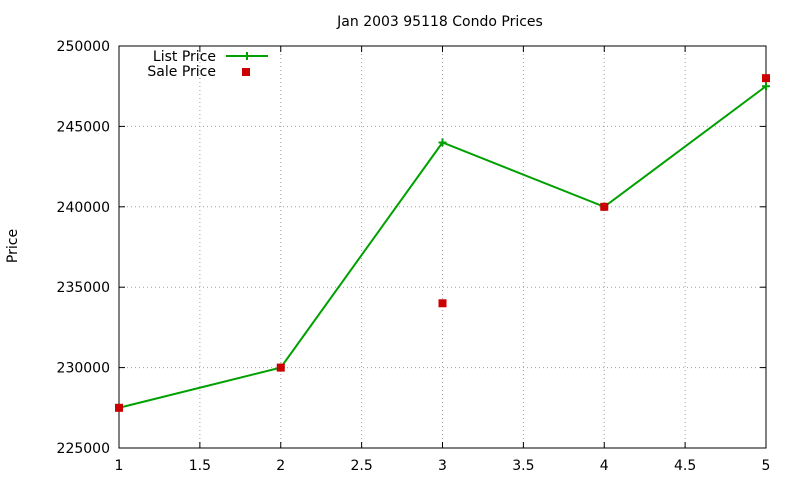 This screenshot has height=480, width=800. I want to click on x-tick-label: 2, so click(280, 466).